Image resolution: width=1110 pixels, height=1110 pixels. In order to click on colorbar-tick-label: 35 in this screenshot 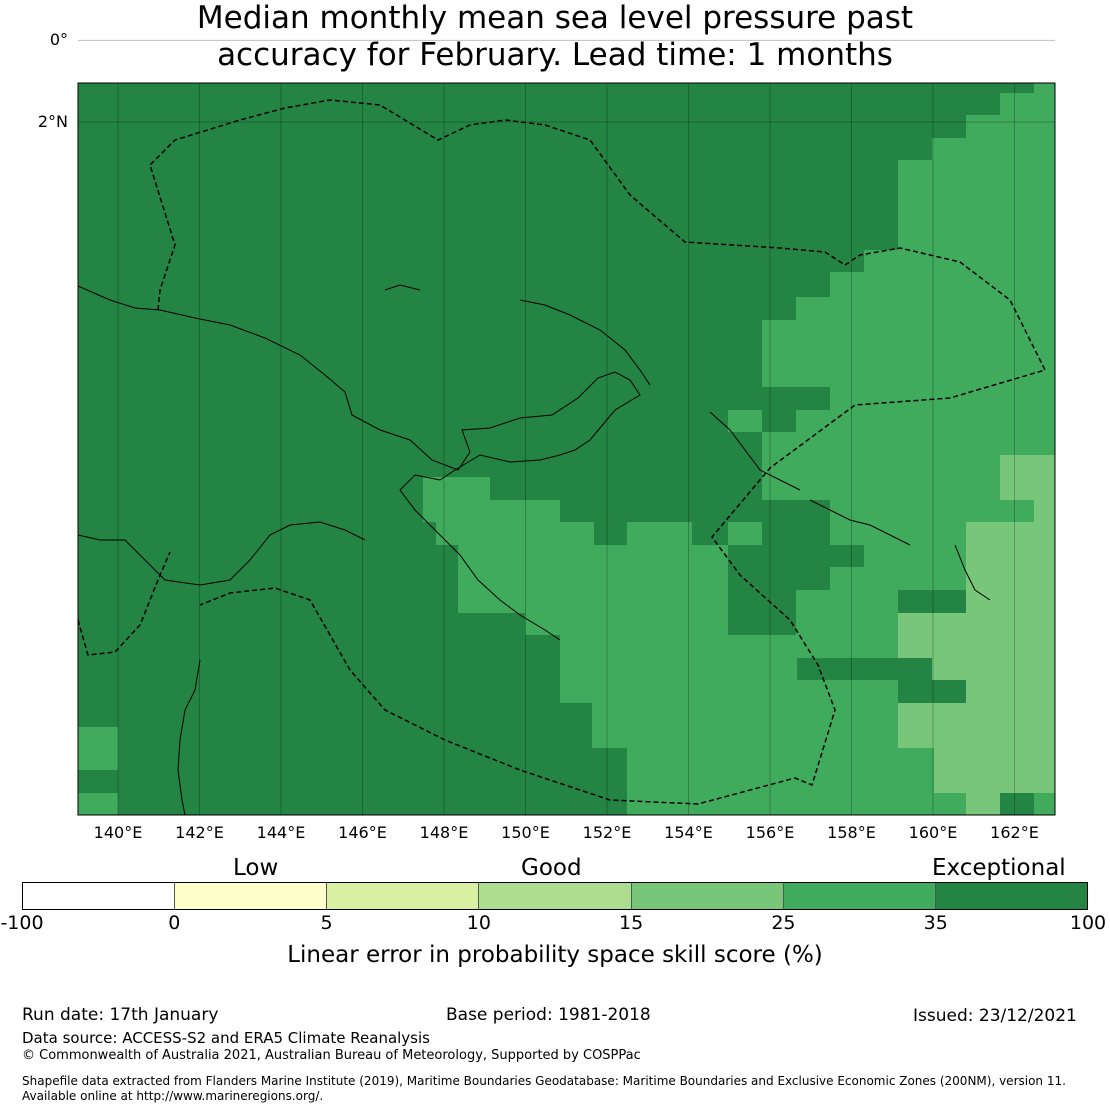, I will do `click(935, 923)`.